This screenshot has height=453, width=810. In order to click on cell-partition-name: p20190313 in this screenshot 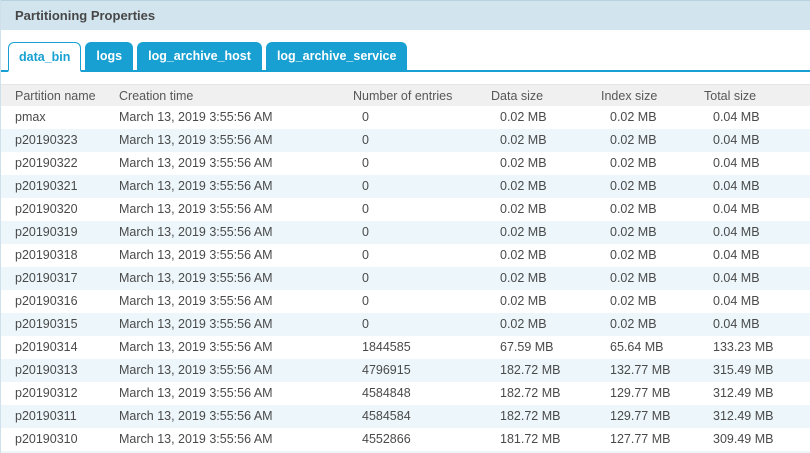, I will do `click(46, 370)`.